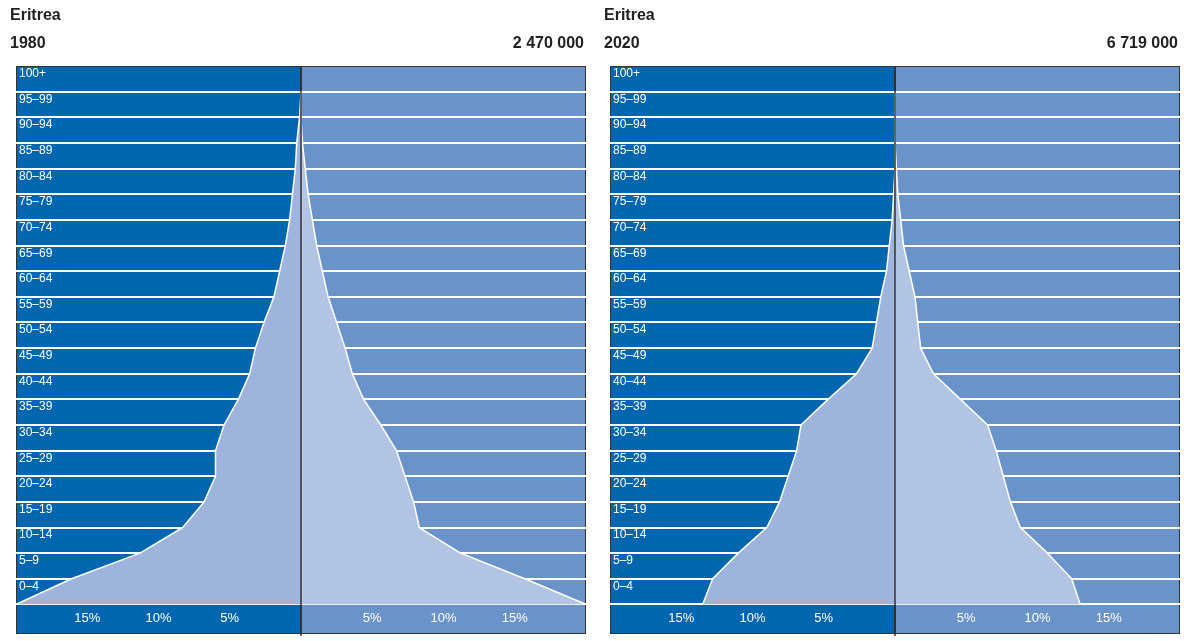 The width and height of the screenshot is (1187, 641). I want to click on chart-subtitle: 2020, so click(622, 43).